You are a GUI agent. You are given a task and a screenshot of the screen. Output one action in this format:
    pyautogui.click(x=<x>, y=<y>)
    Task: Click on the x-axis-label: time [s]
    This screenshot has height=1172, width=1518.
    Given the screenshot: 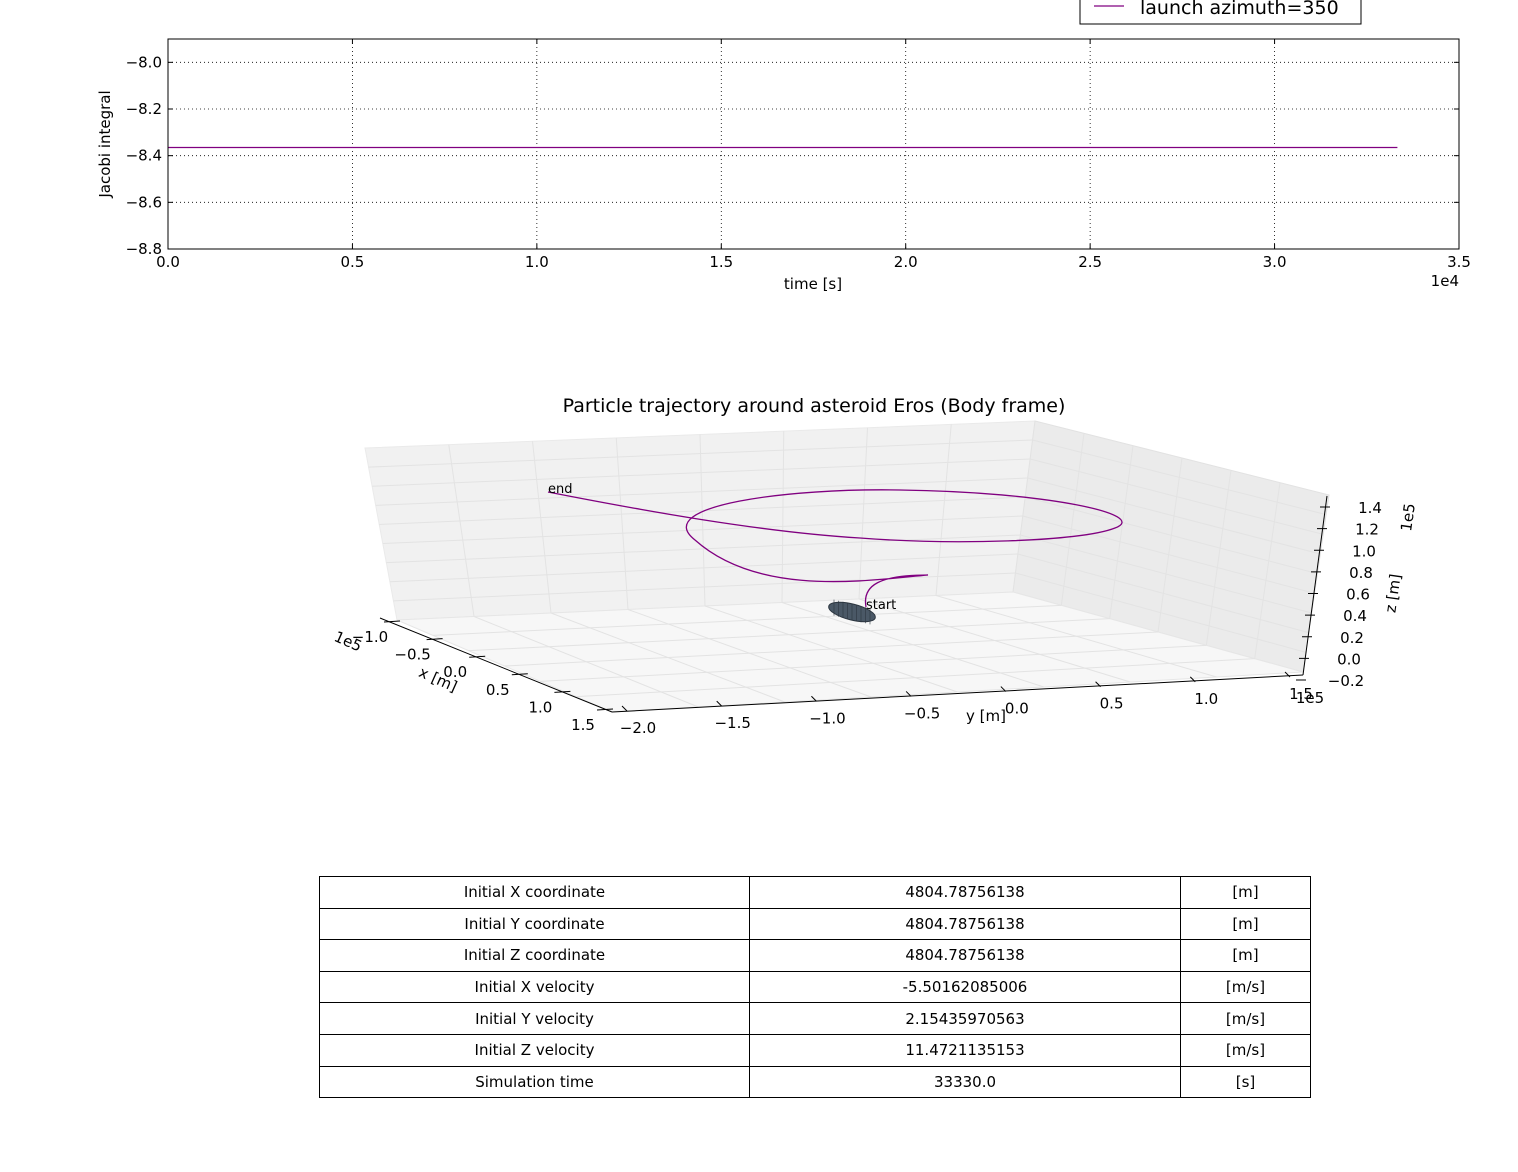 What is the action you would take?
    pyautogui.click(x=813, y=284)
    